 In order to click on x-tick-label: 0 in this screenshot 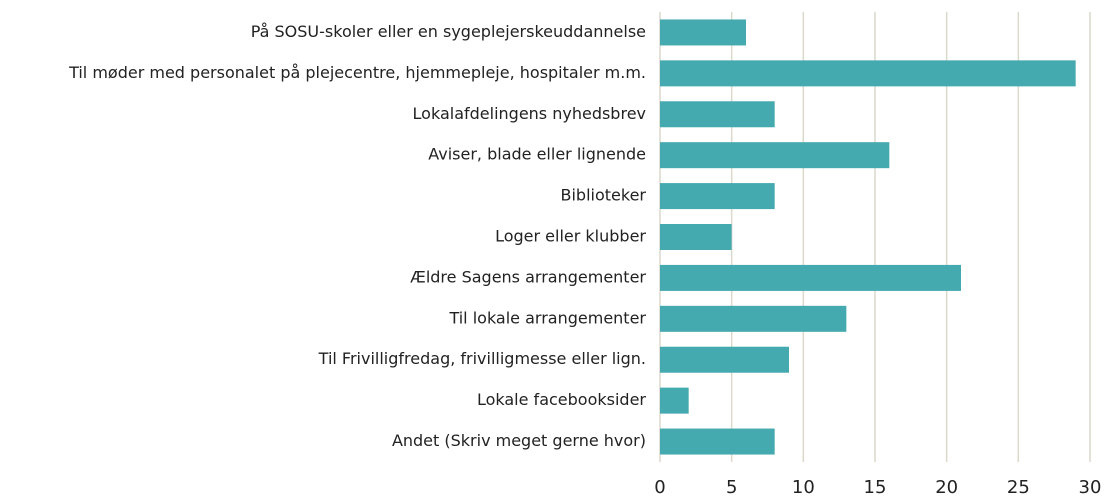, I will do `click(659, 487)`.